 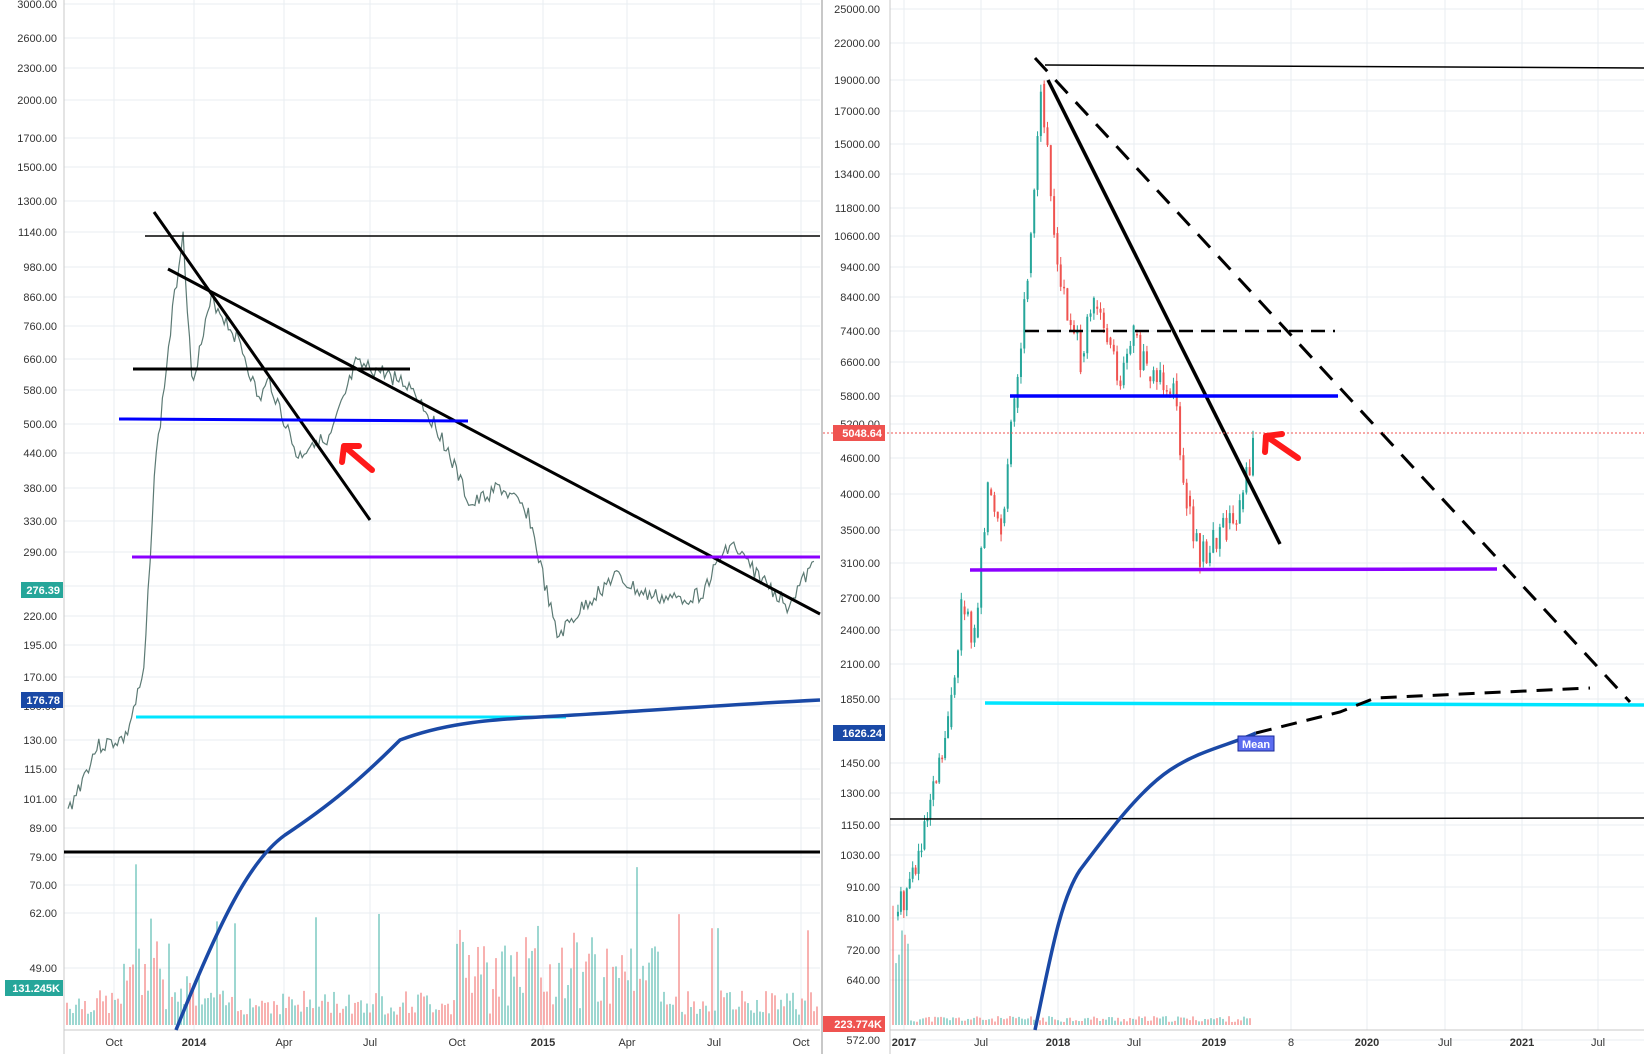 I want to click on right-y-tick-label: 2700.00, so click(x=860, y=599).